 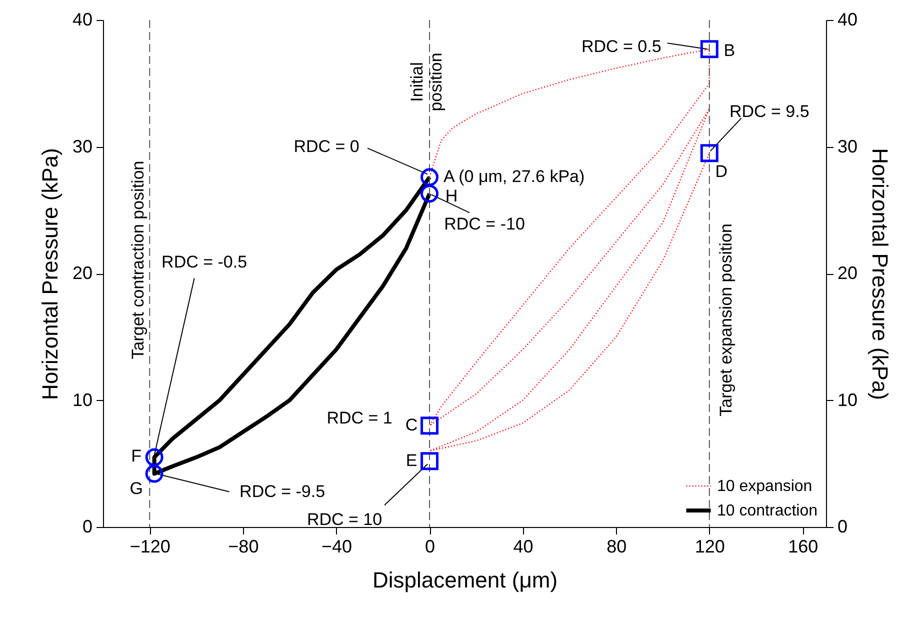 What do you see at coordinates (82, 273) in the screenshot?
I see `y-tick-label: 20` at bounding box center [82, 273].